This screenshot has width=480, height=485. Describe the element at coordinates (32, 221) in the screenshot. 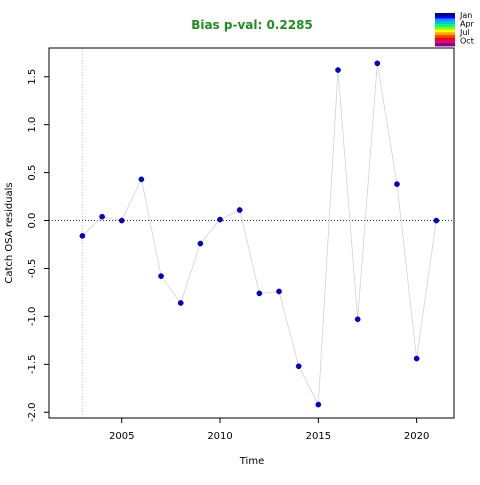

I see `y-tick-label: 0.0` at that location.